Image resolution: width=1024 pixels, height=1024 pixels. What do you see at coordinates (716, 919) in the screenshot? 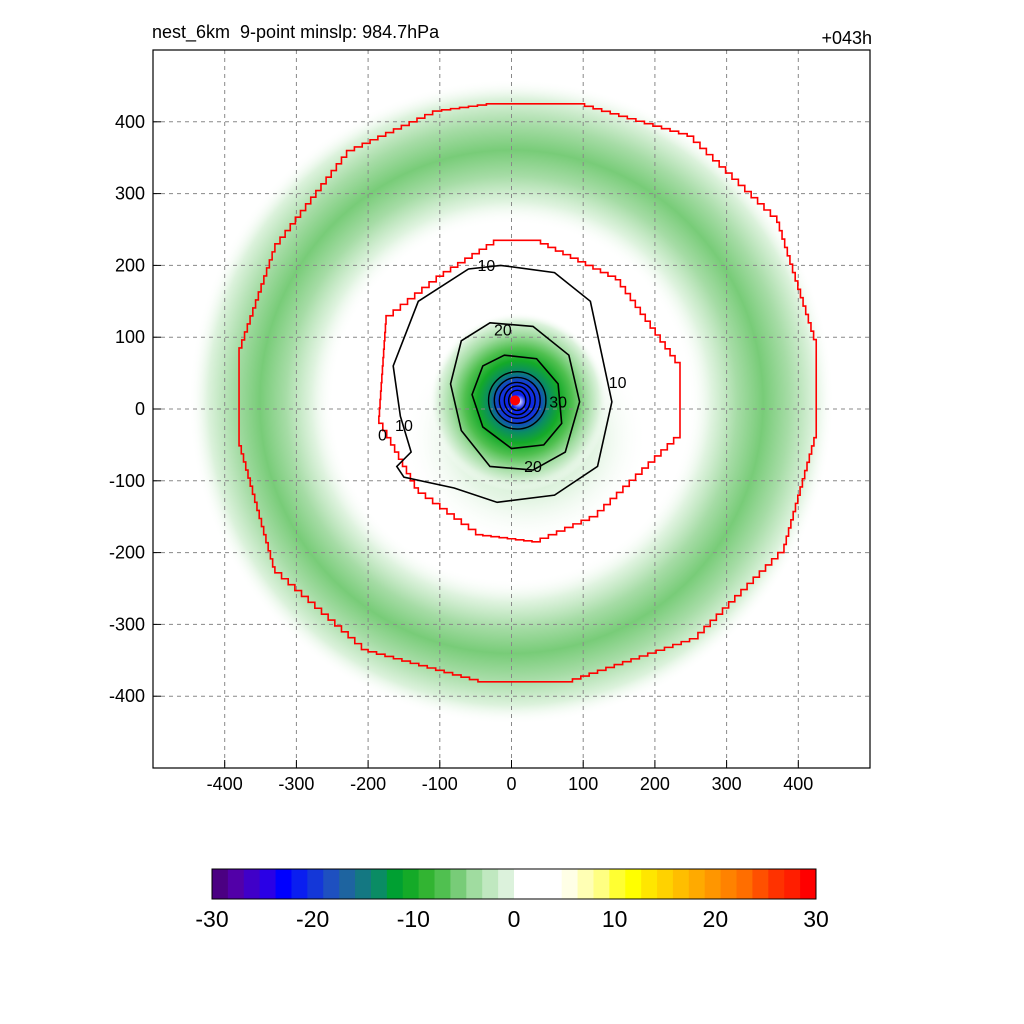
I see `colorbar-tick-label: 20` at bounding box center [716, 919].